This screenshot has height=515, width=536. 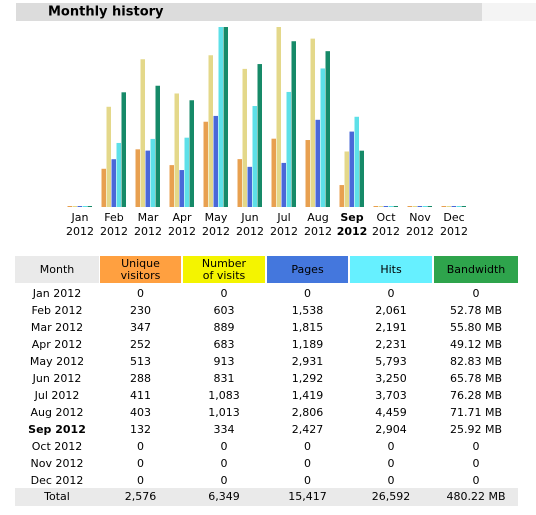 I want to click on x-tick-label: May 2012, so click(x=216, y=224).